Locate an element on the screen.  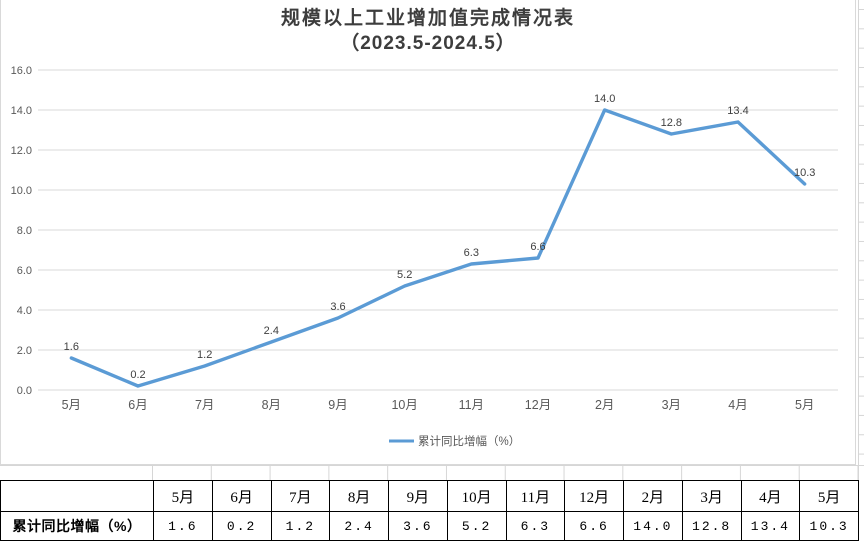
table-corner-cell is located at coordinates (77, 496).